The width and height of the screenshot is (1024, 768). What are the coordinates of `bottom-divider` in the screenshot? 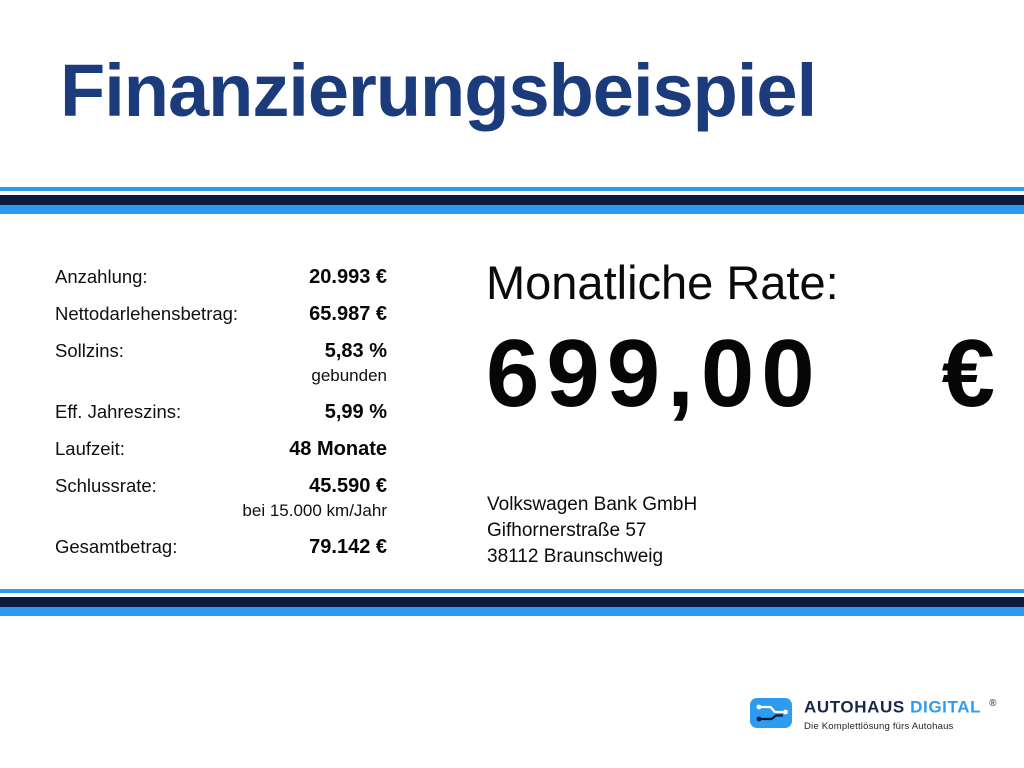 It's located at (512, 602).